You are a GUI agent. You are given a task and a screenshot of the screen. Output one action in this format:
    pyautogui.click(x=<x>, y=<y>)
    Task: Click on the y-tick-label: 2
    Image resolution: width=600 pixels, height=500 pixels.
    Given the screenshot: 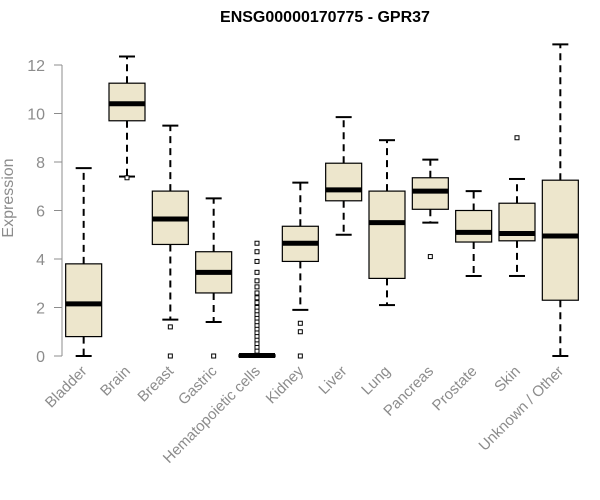 What is the action you would take?
    pyautogui.click(x=40, y=309)
    